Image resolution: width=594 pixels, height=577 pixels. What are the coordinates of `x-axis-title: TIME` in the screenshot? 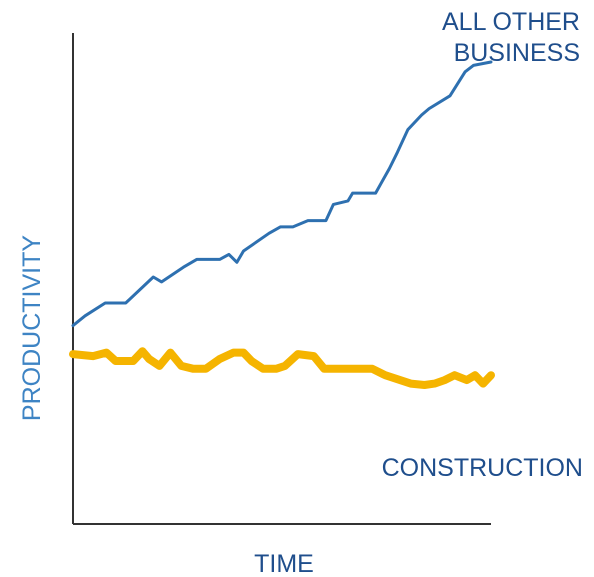 It's located at (284, 563).